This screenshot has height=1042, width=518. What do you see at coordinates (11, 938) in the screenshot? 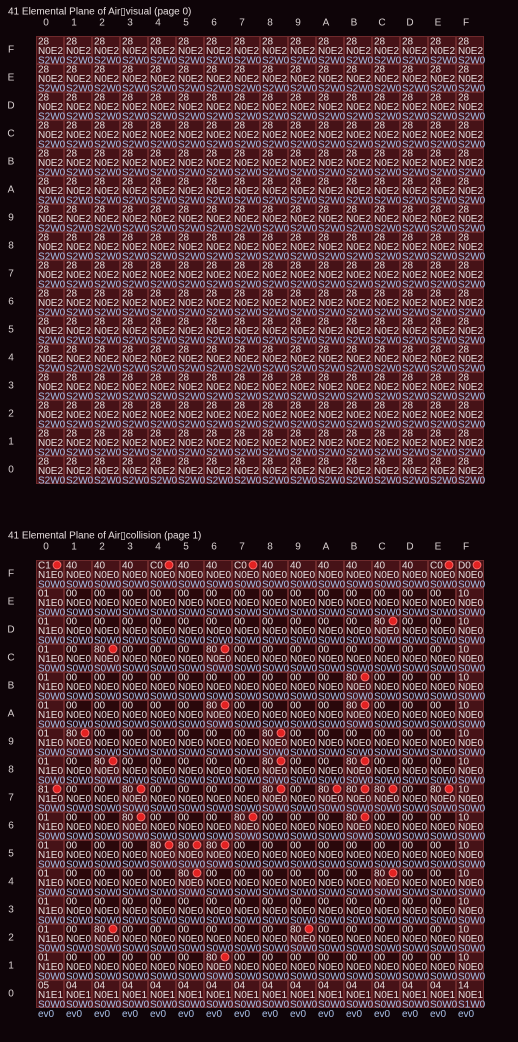
I see `row-label: 2` at bounding box center [11, 938].